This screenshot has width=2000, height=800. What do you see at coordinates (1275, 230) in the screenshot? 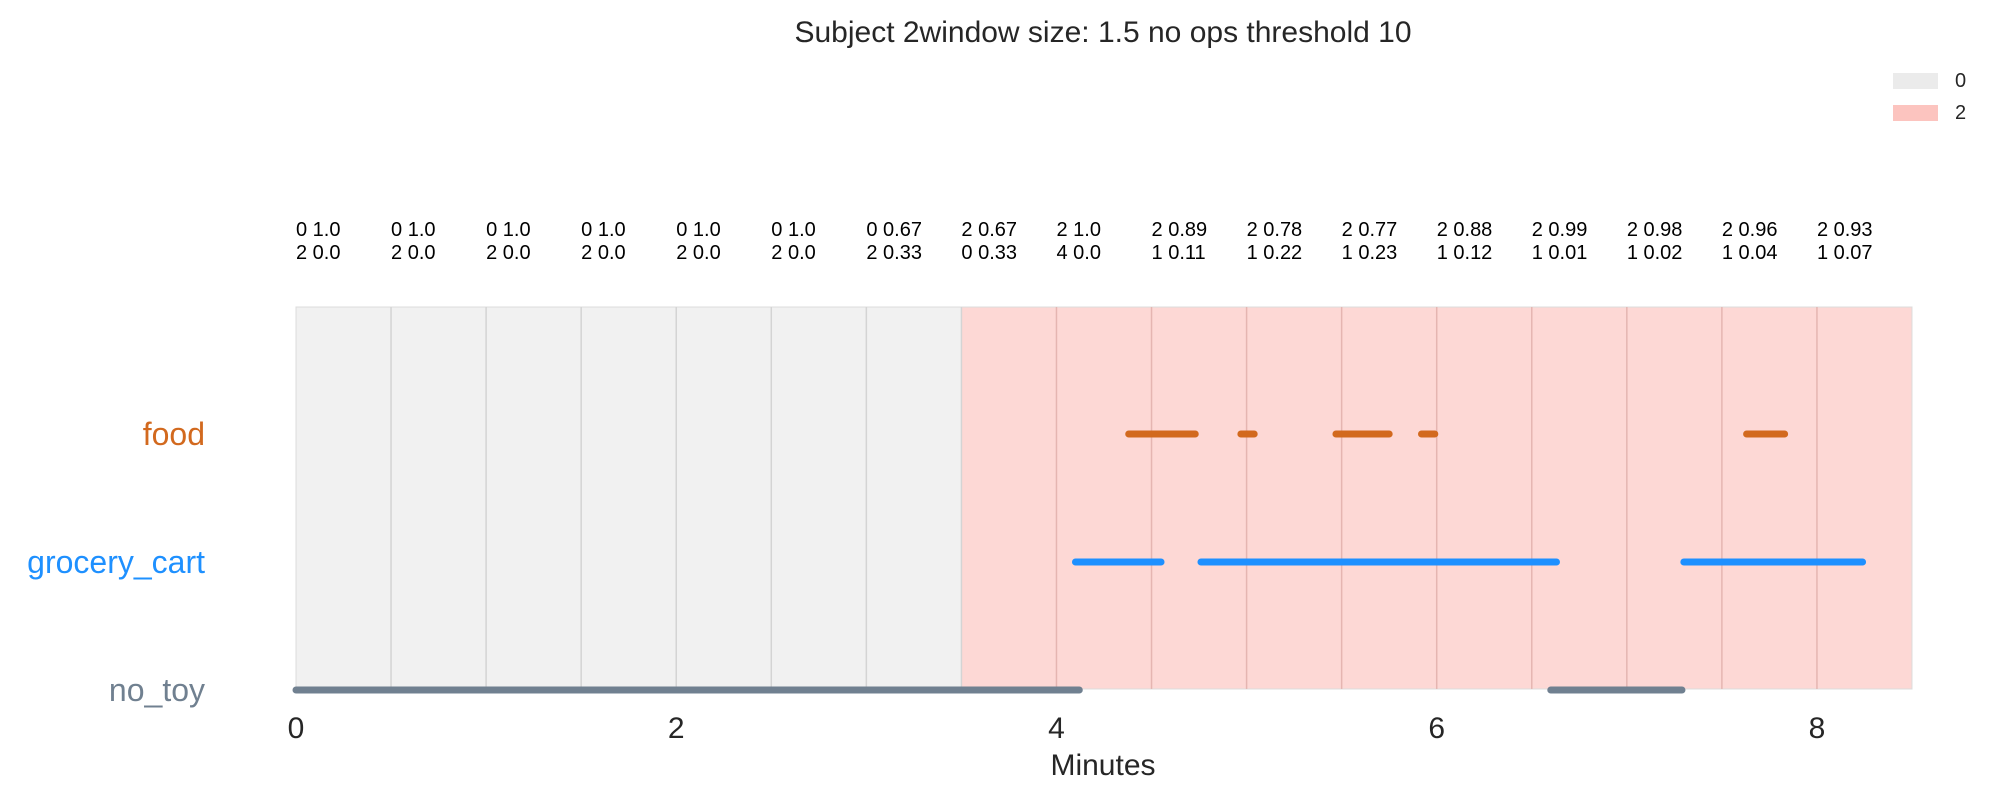
I see `window-annotation-line1: 2 0.78` at bounding box center [1275, 230].